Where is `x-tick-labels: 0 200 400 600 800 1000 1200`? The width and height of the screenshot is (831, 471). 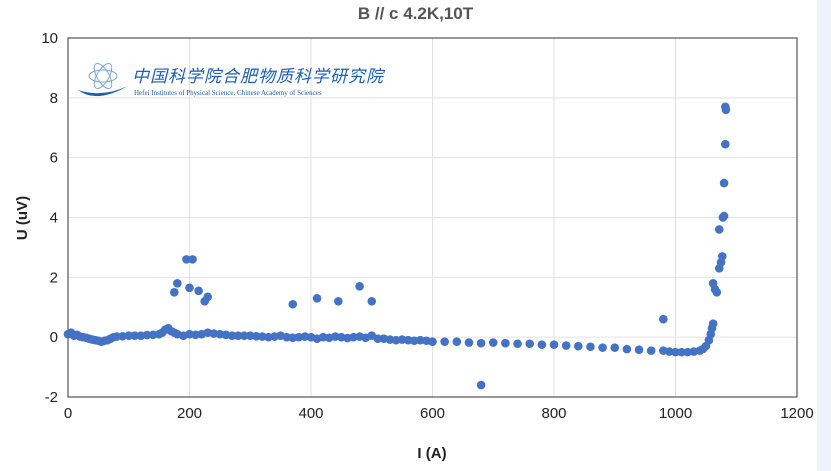 x-tick-labels: 0 200 400 600 800 1000 1200 is located at coordinates (439, 413).